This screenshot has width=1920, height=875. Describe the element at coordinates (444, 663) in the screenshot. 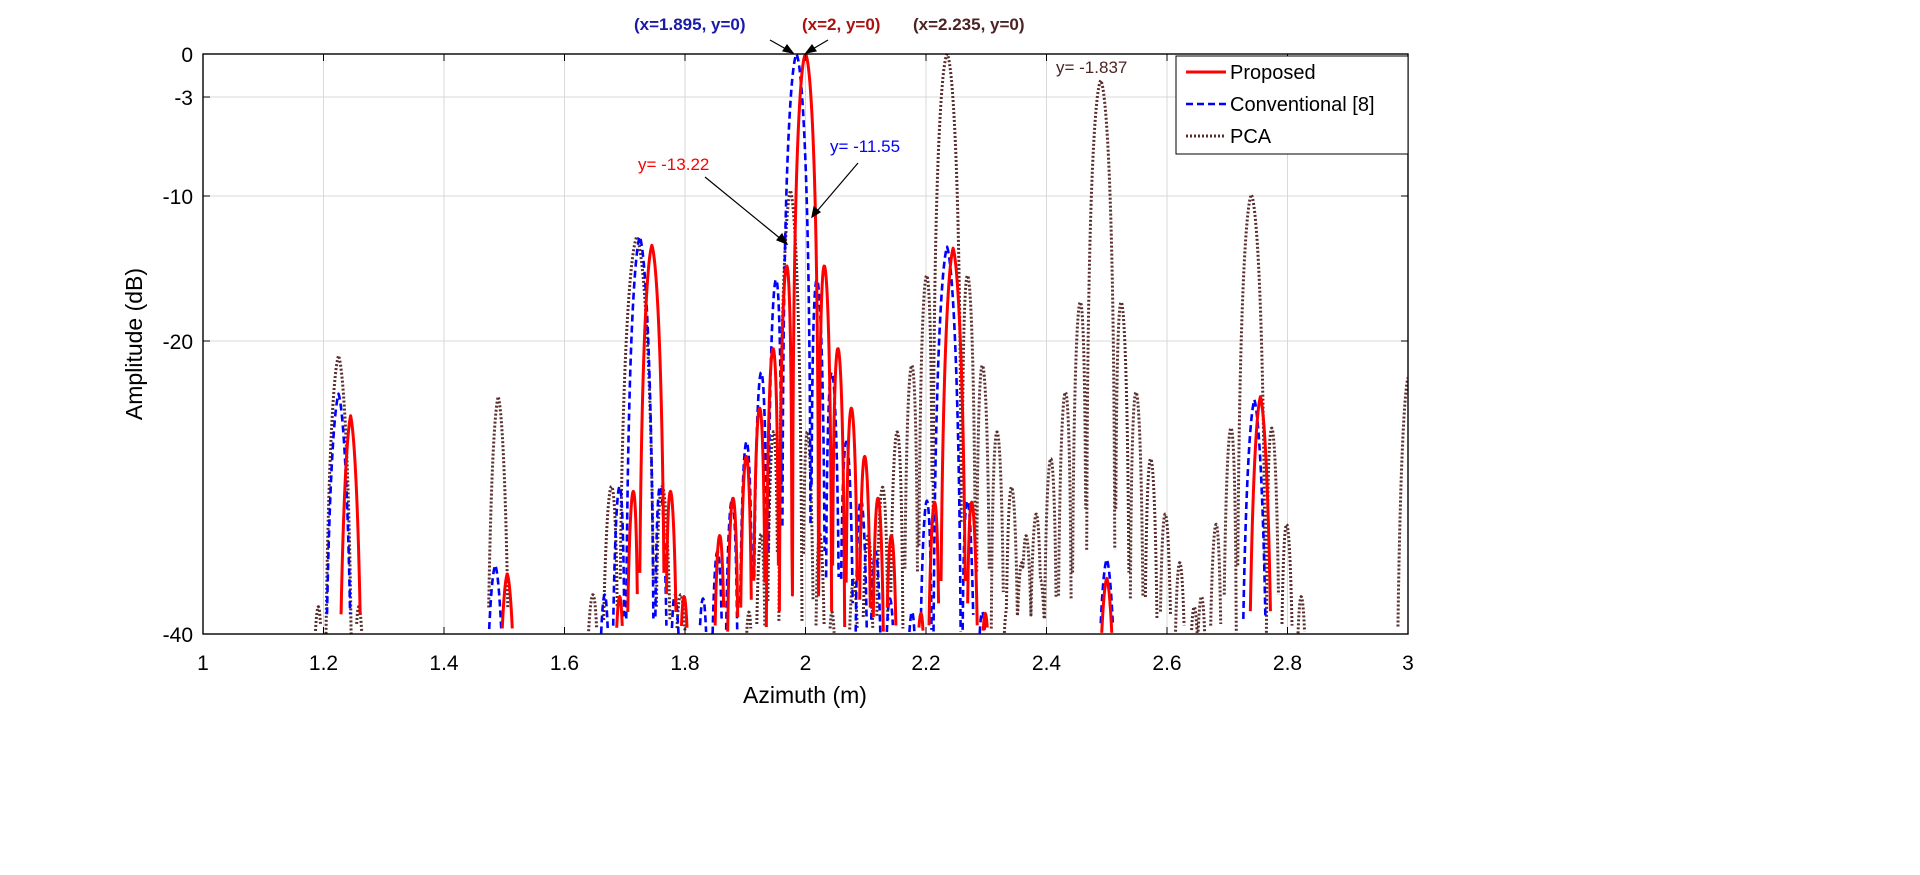

I see `x-tick-label: 1.4` at that location.